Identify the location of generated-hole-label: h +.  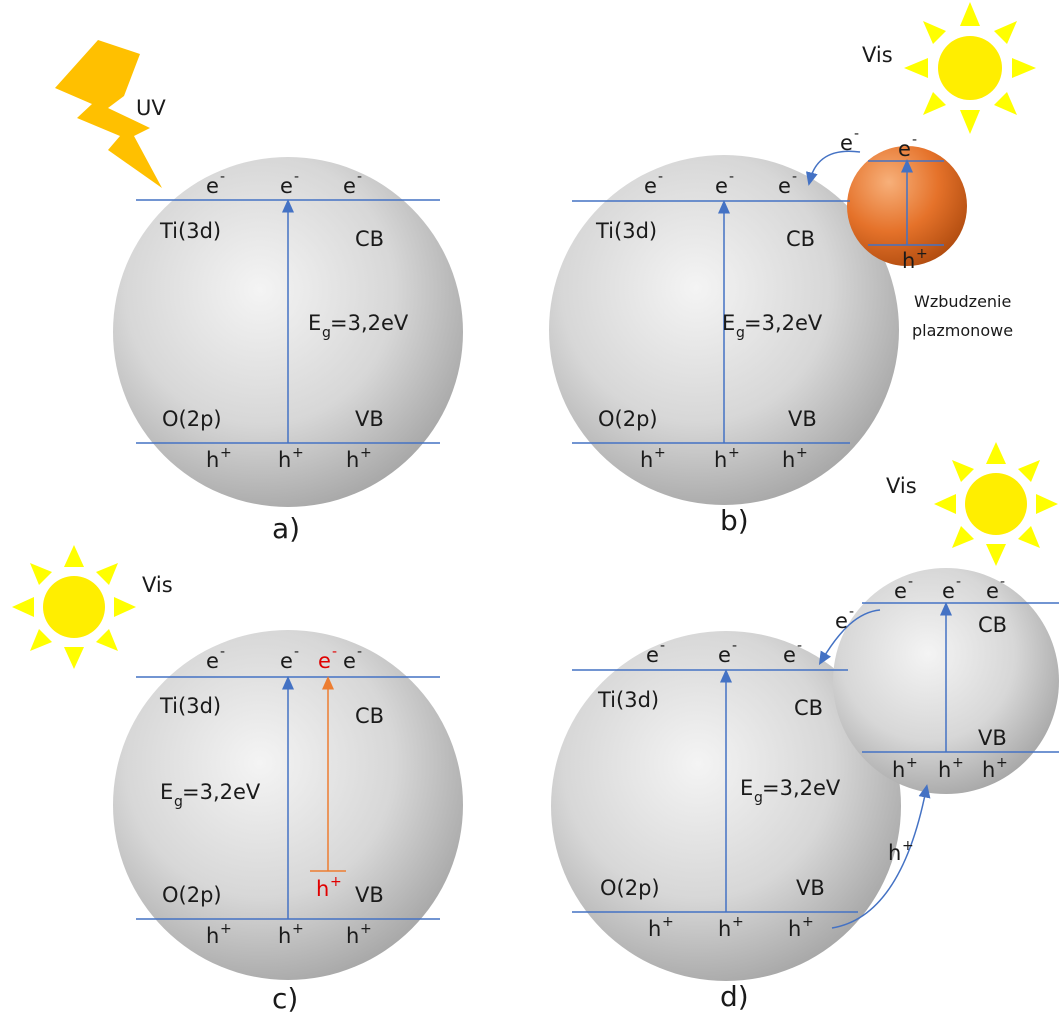
(329, 887).